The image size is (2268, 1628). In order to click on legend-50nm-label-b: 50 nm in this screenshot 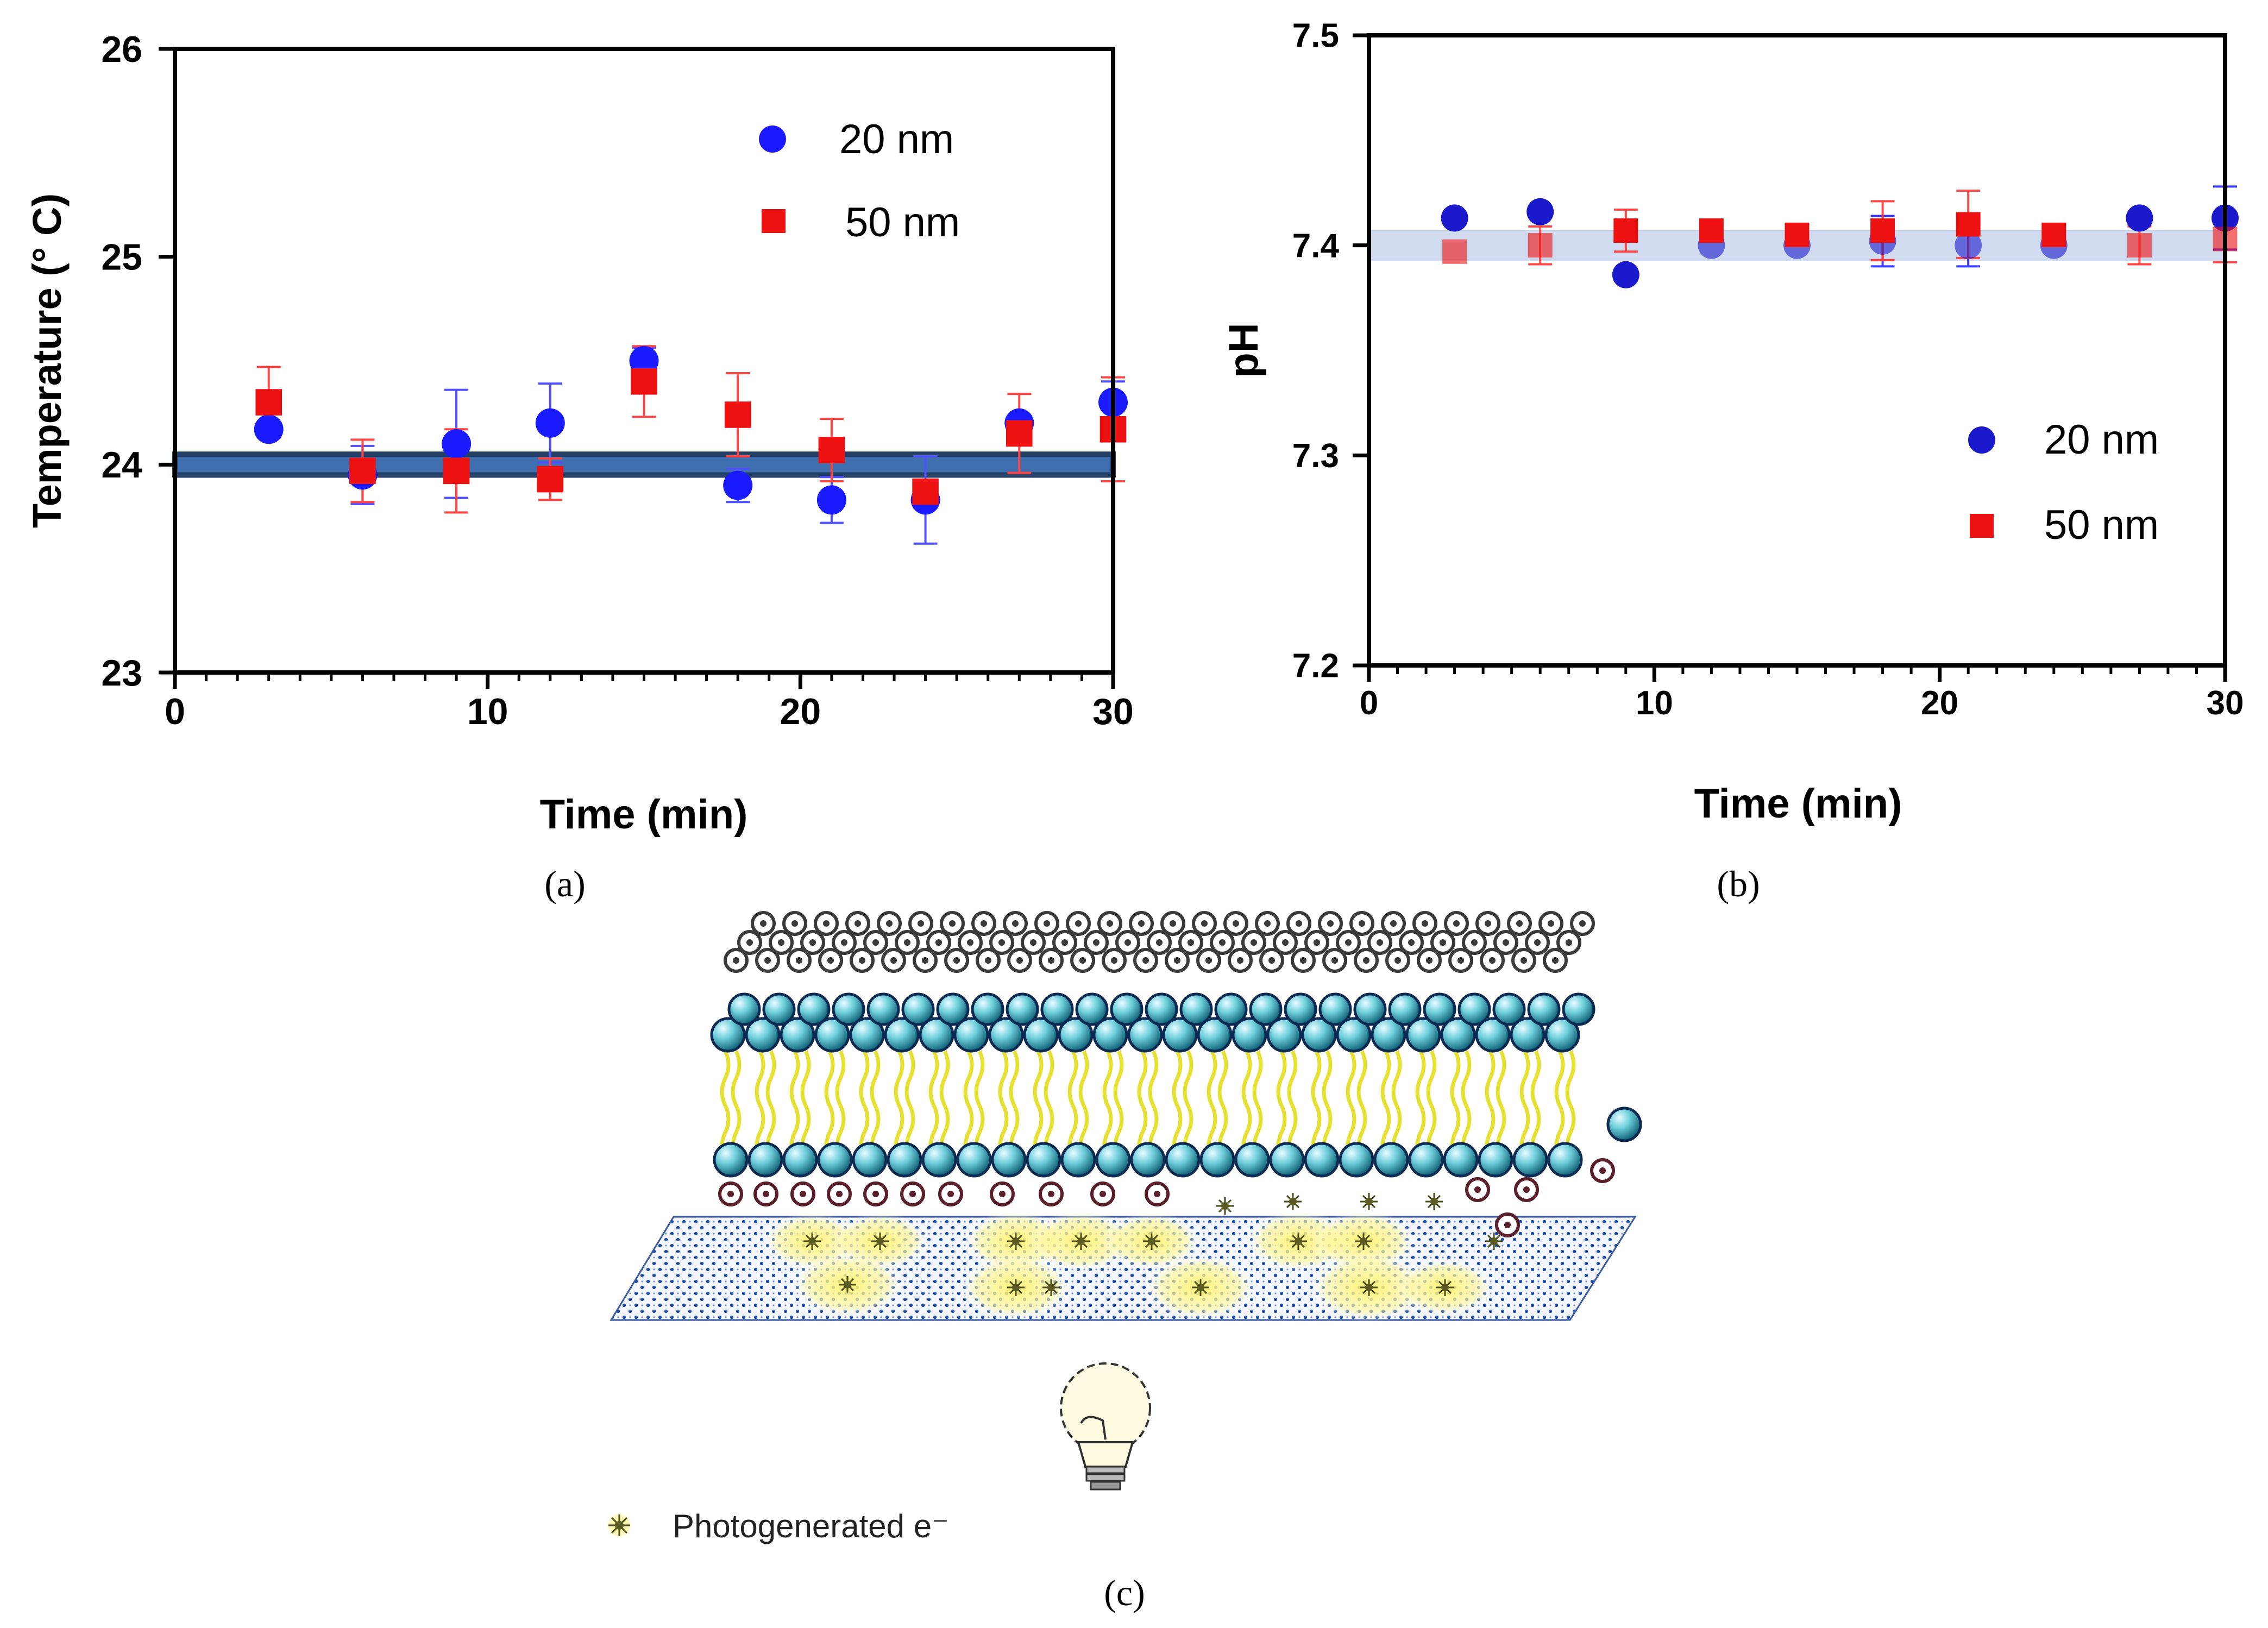, I will do `click(2101, 525)`.